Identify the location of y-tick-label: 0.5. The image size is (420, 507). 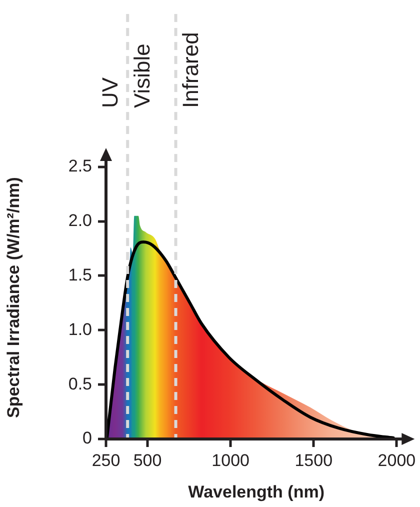
(80, 384).